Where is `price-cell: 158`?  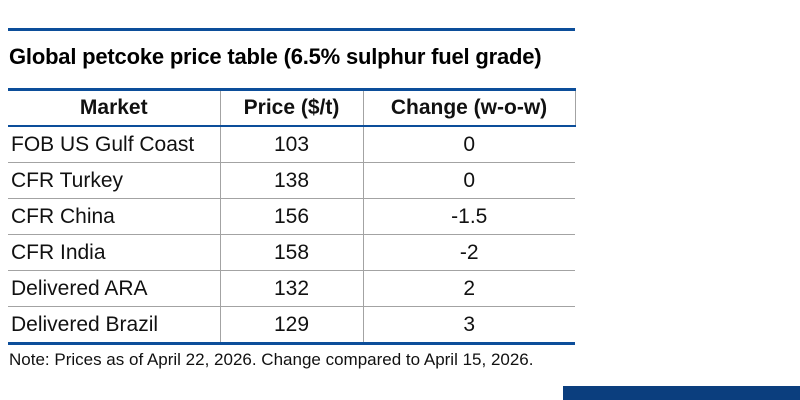 price-cell: 158 is located at coordinates (292, 252).